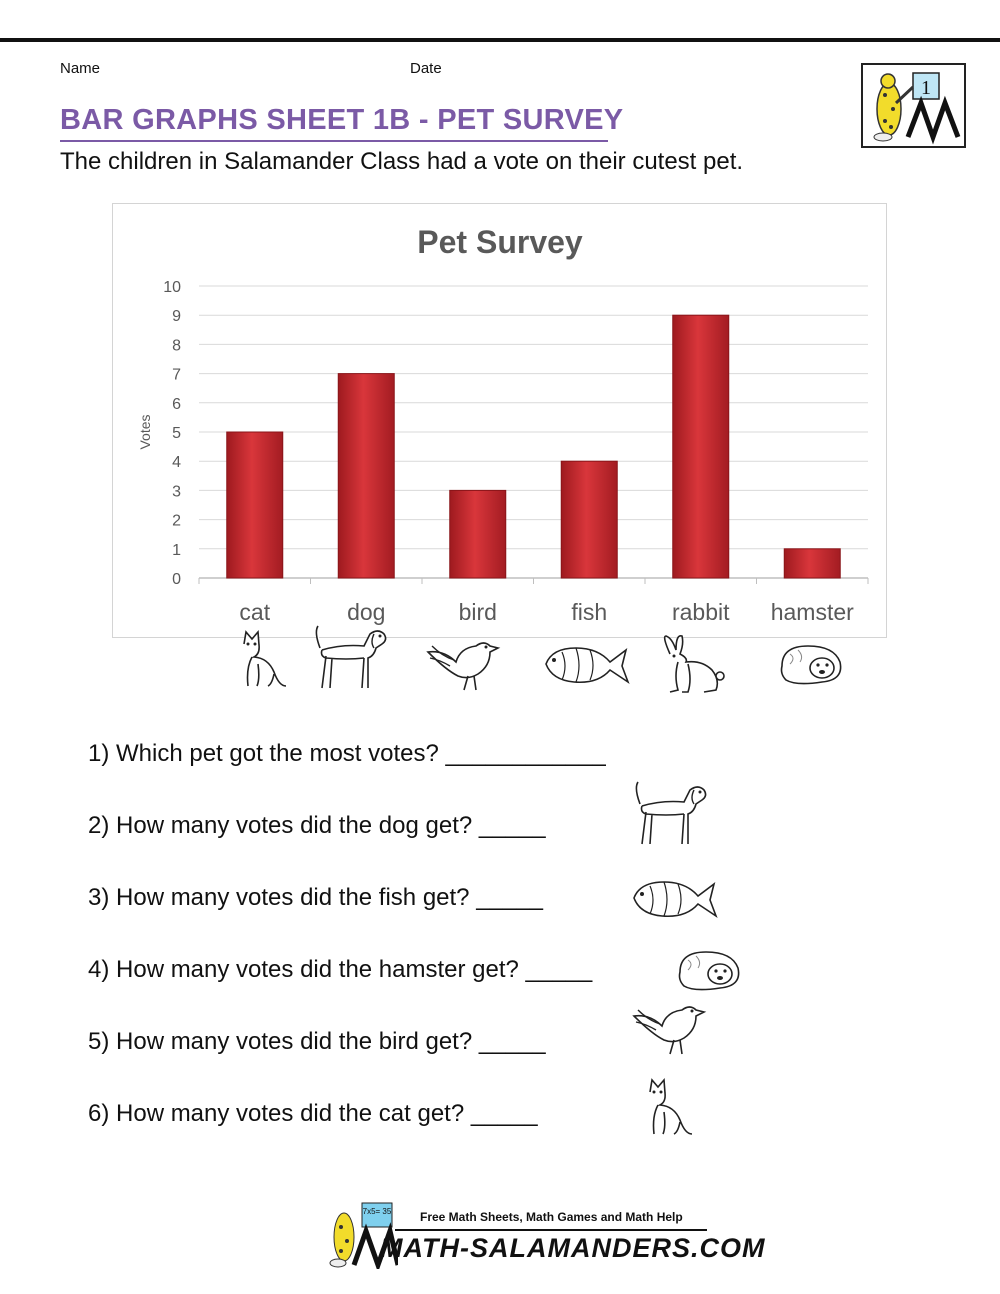  I want to click on footer-logo-sum: 7x5= 35, so click(377, 1211).